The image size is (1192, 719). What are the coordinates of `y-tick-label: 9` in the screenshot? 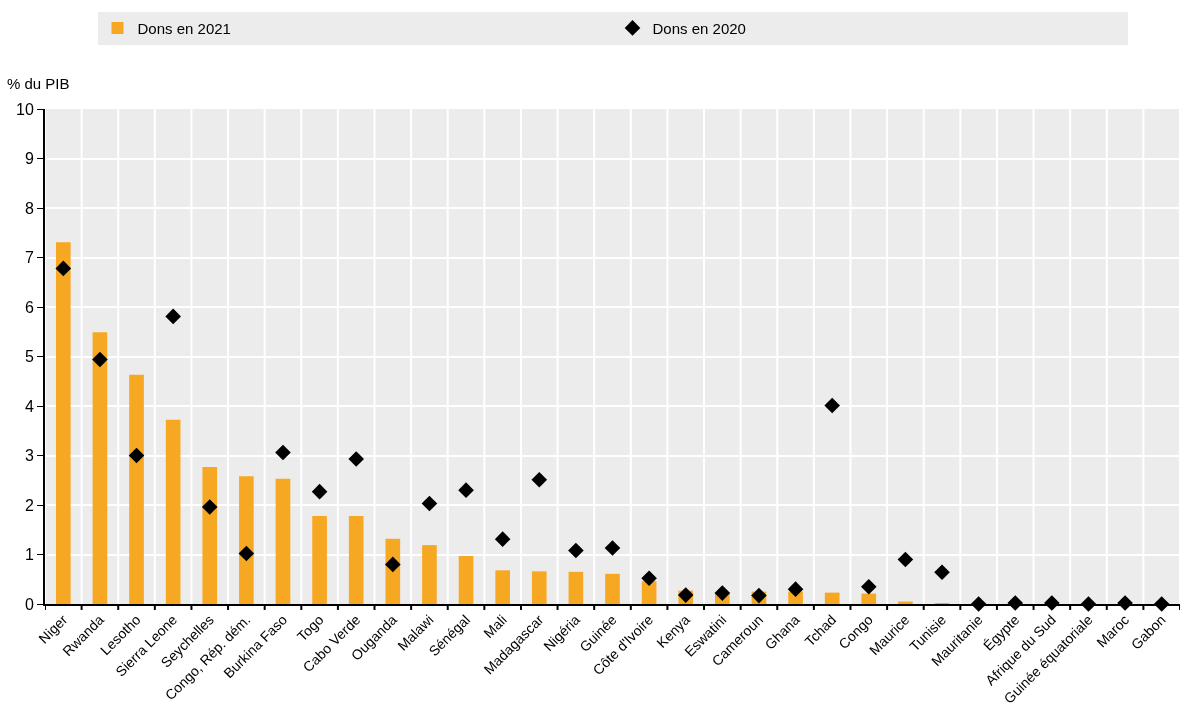 It's located at (29, 159).